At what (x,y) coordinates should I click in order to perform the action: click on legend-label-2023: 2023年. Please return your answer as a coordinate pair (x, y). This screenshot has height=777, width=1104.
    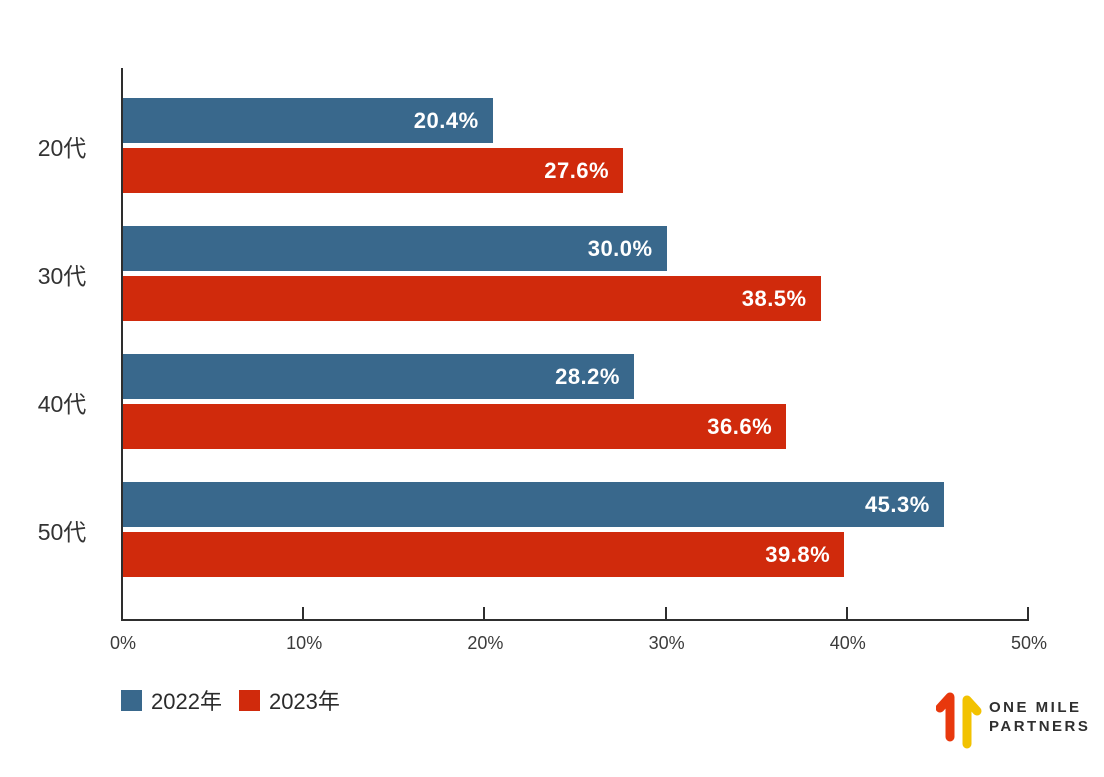
    Looking at the image, I should click on (304, 701).